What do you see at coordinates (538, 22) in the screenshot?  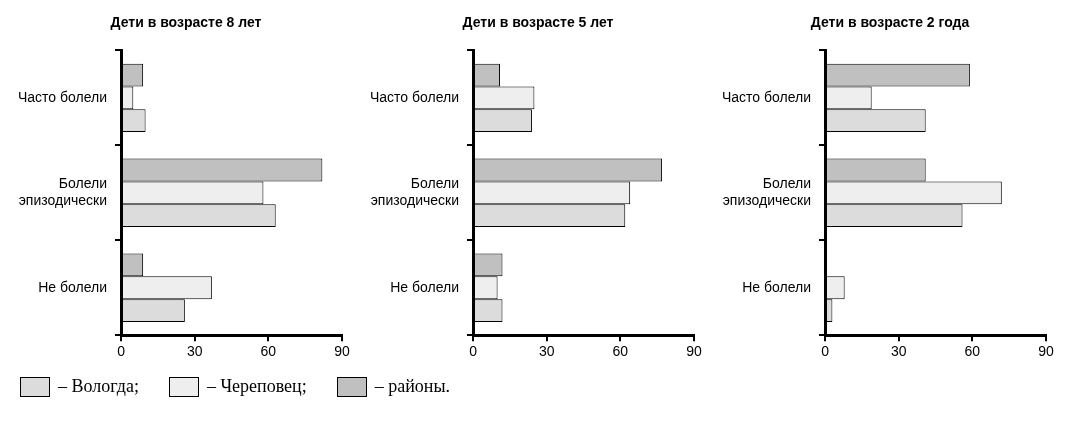 I see `chart-title: Дети в возрасте 5 лет` at bounding box center [538, 22].